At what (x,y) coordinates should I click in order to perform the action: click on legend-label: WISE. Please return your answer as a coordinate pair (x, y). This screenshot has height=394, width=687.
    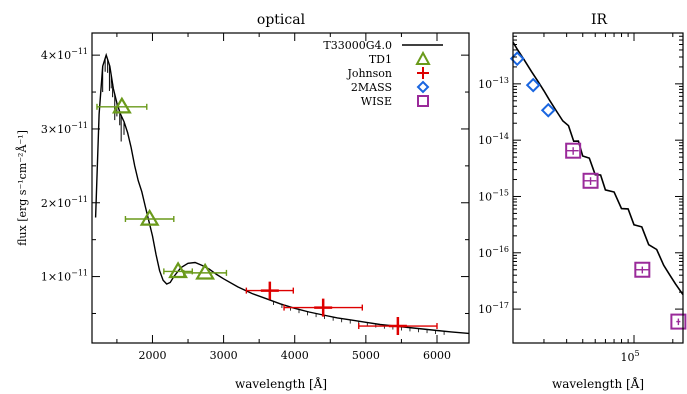
    Looking at the image, I should click on (376, 101).